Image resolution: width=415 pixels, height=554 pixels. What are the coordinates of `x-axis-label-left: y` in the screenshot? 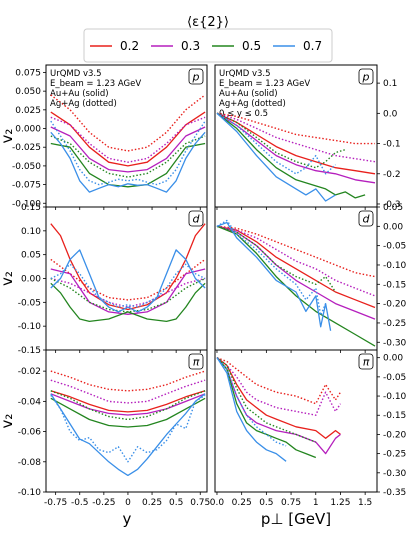 It's located at (127, 519).